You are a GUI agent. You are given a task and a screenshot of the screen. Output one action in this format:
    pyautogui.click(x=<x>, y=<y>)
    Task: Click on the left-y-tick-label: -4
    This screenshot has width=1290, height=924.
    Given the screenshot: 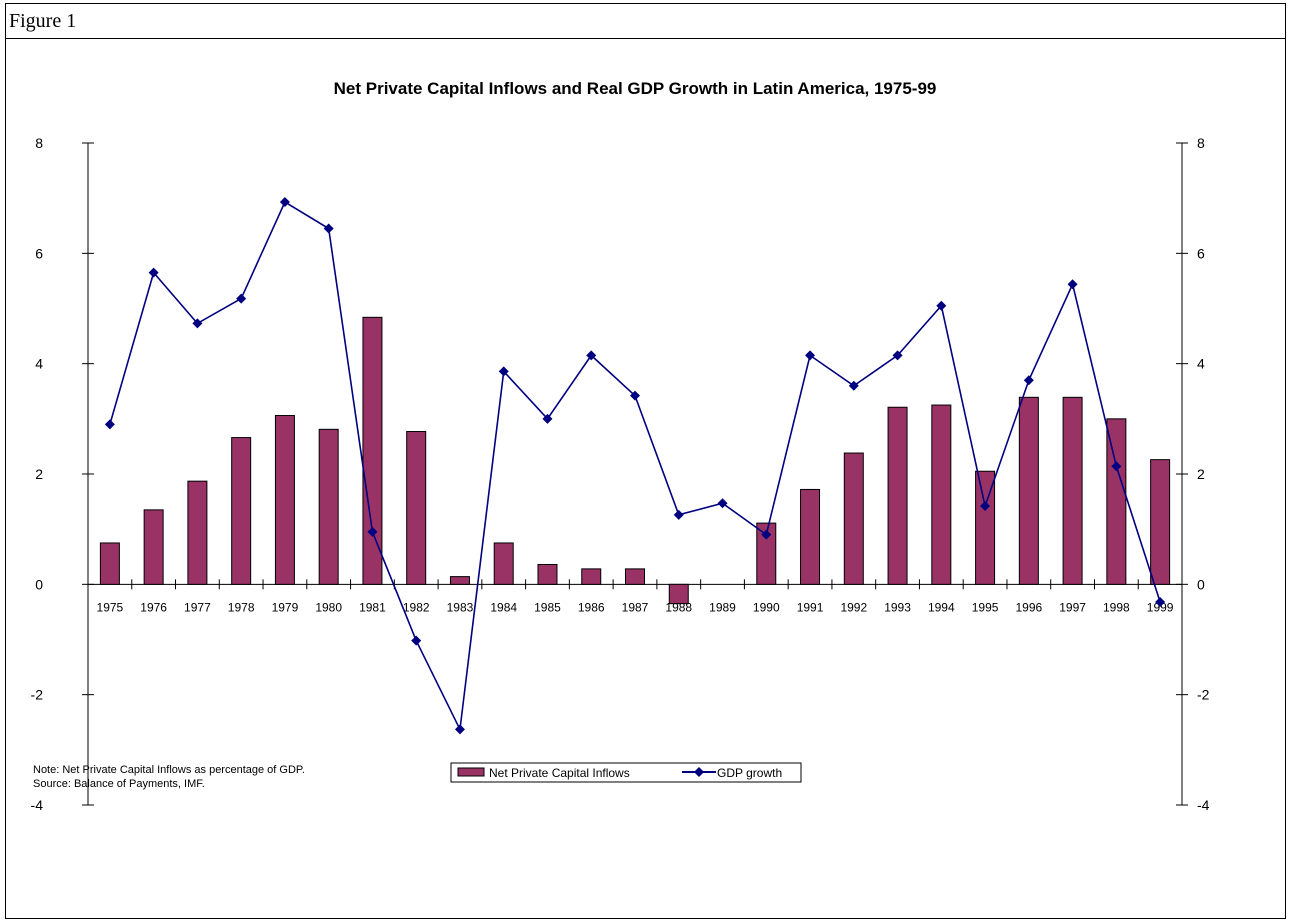 What is the action you would take?
    pyautogui.click(x=37, y=805)
    